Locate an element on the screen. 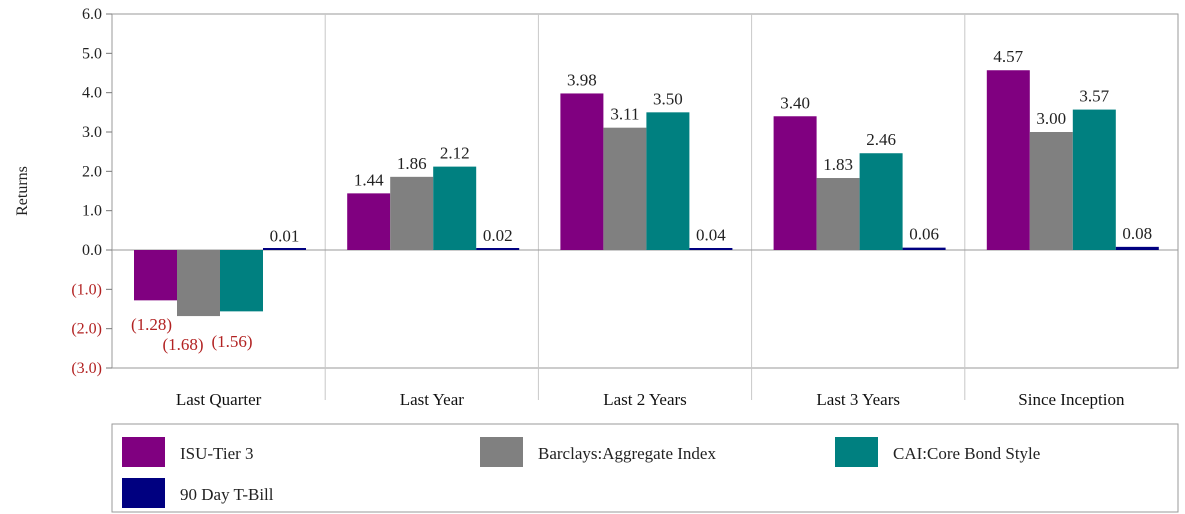  data-label: 3.40 is located at coordinates (795, 102).